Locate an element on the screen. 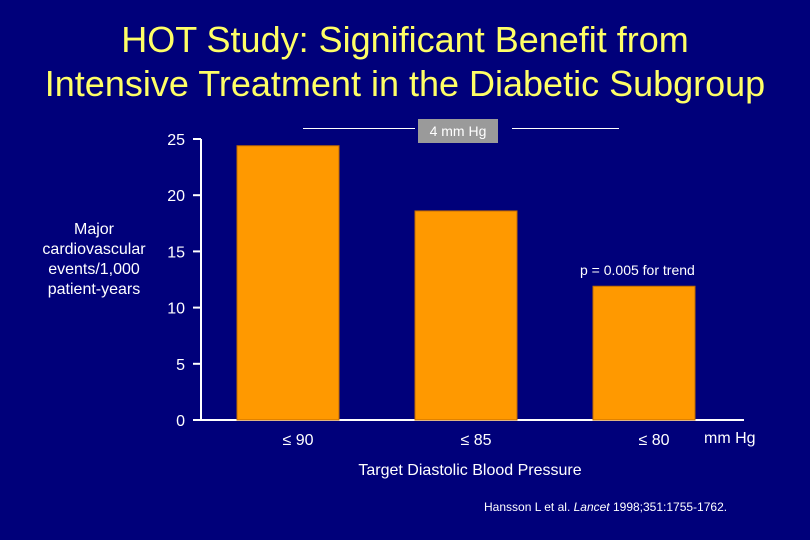  annotation-4mmhg: 4 mm Hg is located at coordinates (458, 131).